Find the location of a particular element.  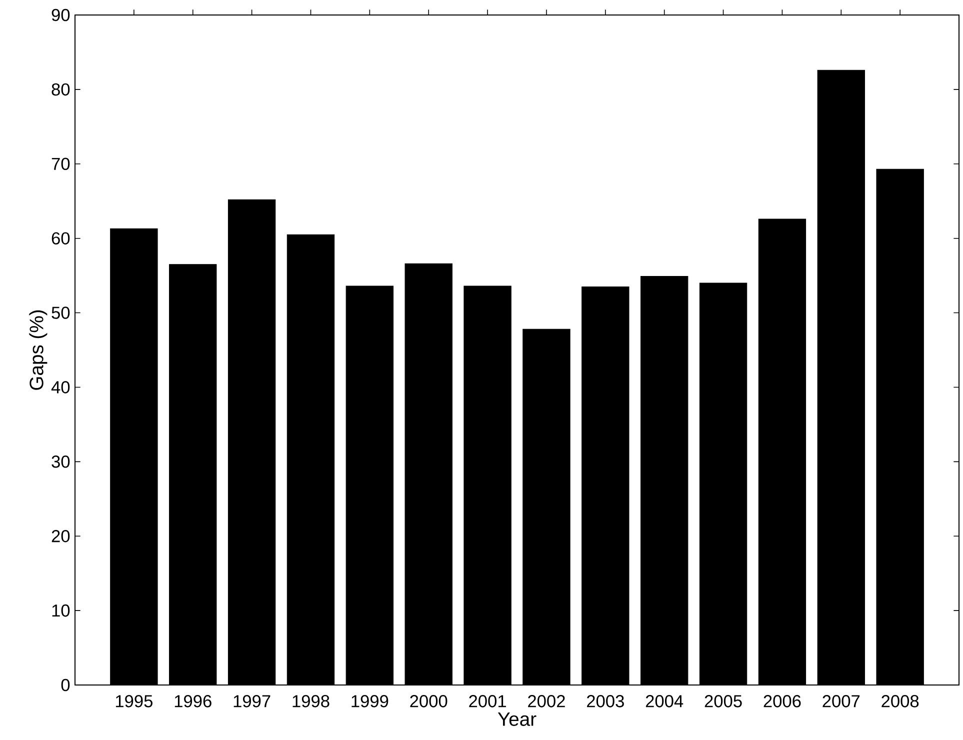

x-tick-label: 2002 is located at coordinates (546, 701).